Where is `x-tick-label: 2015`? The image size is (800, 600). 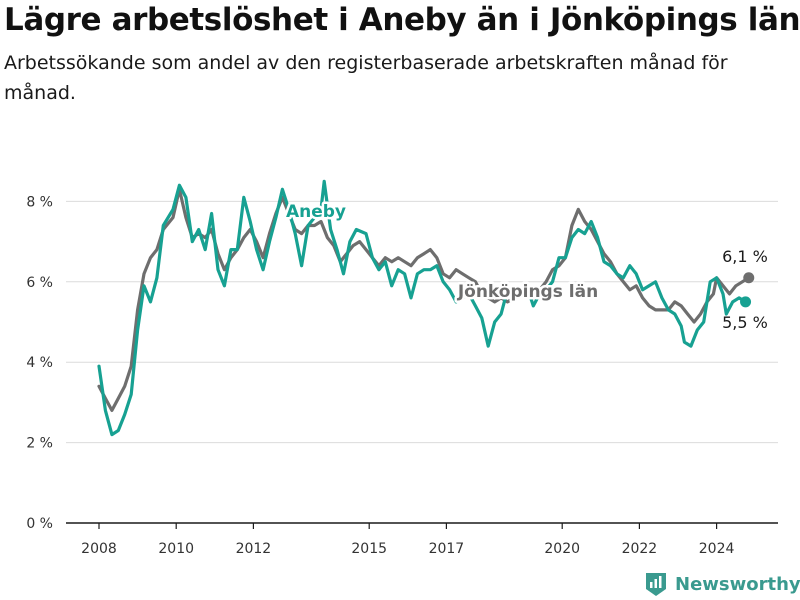
x-tick-label: 2015 is located at coordinates (369, 549).